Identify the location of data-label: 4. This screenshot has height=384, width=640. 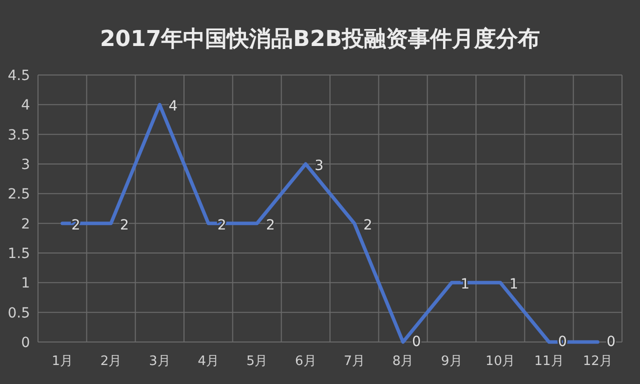
(173, 106).